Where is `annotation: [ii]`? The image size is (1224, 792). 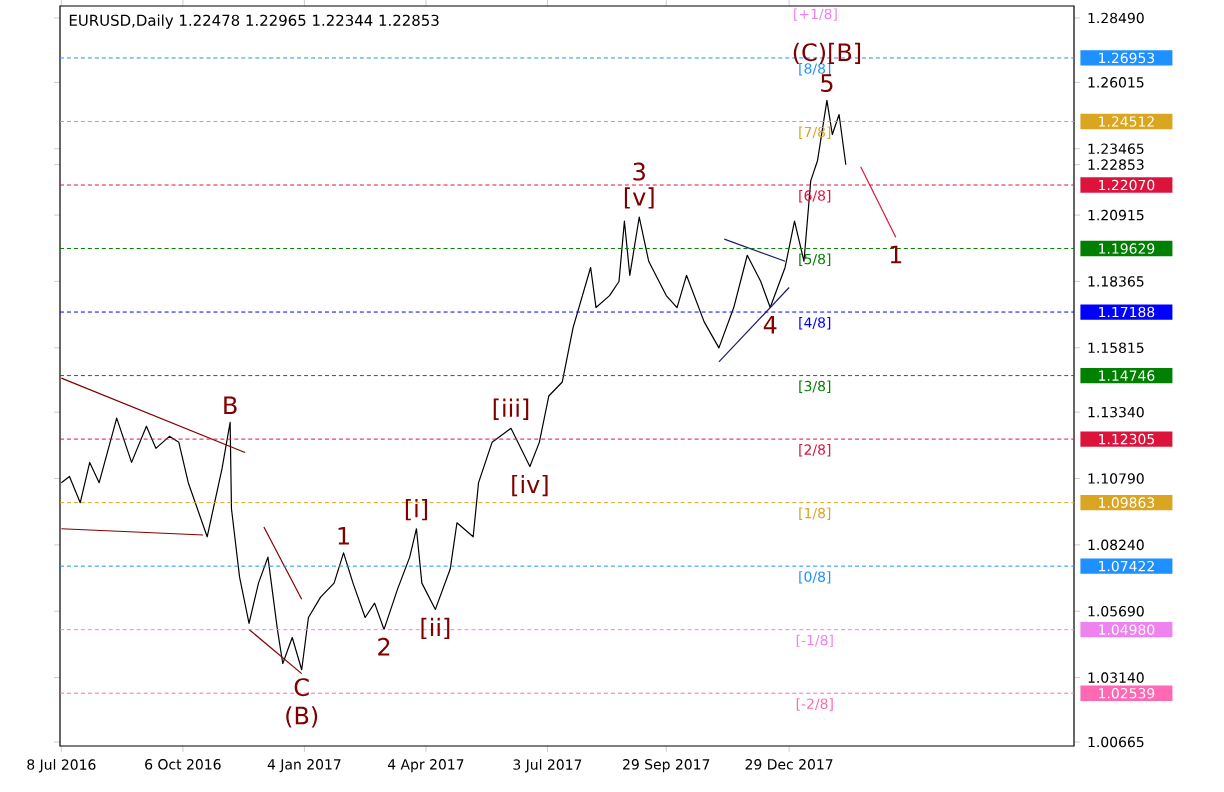
annotation: [ii] is located at coordinates (435, 628).